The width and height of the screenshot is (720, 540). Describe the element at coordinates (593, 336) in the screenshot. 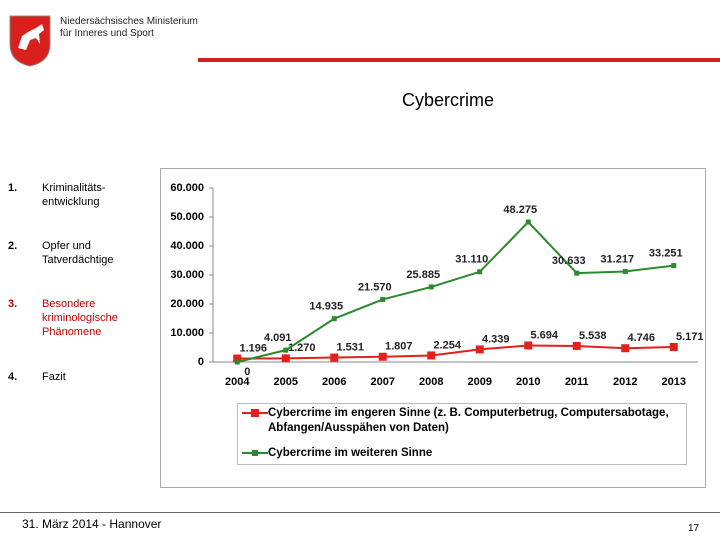

I see `data-label: 5.538` at that location.